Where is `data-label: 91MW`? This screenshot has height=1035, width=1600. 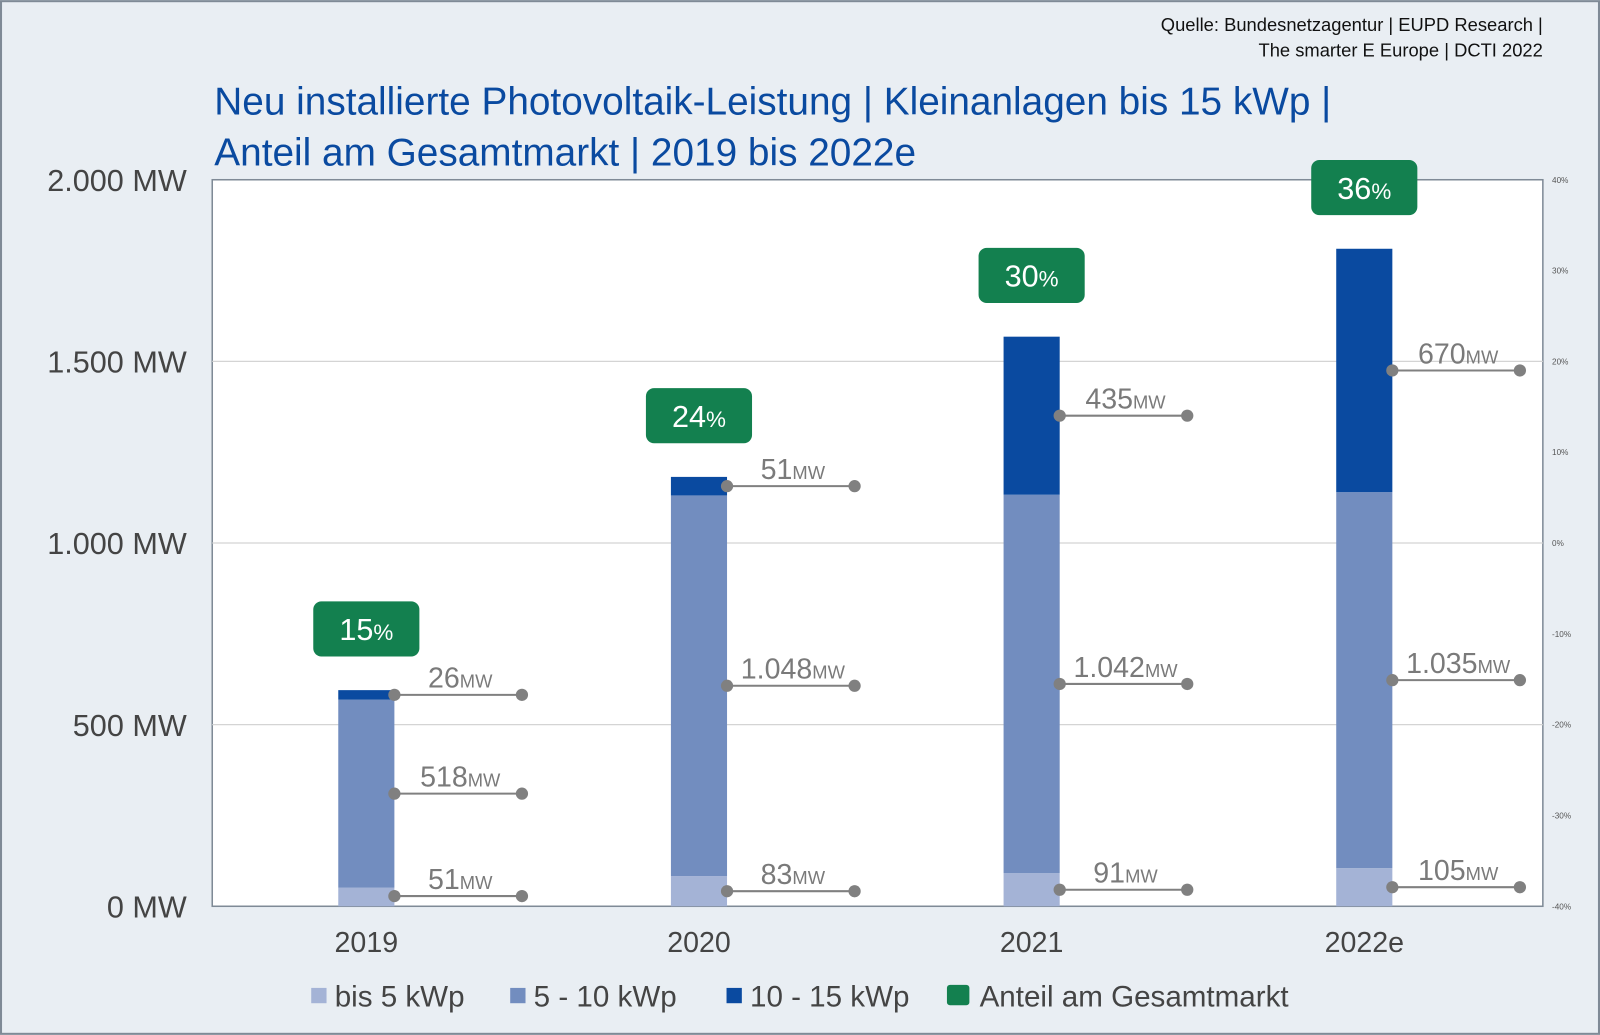
data-label: 91MW is located at coordinates (1125, 874).